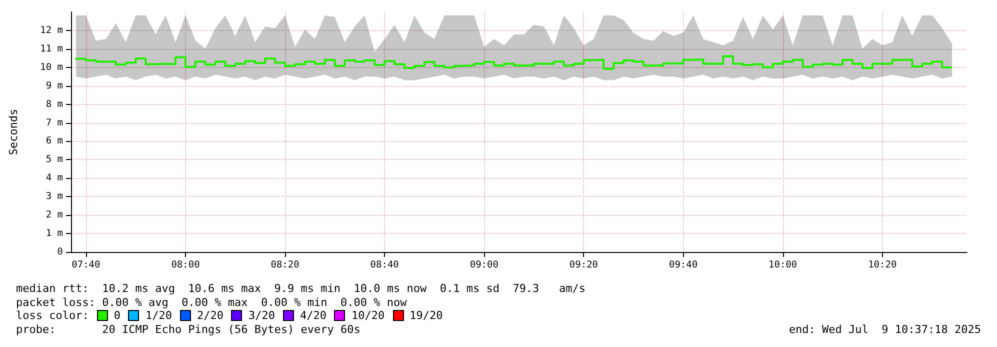 The width and height of the screenshot is (997, 347). Describe the element at coordinates (211, 302) in the screenshot. I see `text: packet loss: 0.00 % avg 0.00 % max 0.00 % min 0.00 % now` at that location.